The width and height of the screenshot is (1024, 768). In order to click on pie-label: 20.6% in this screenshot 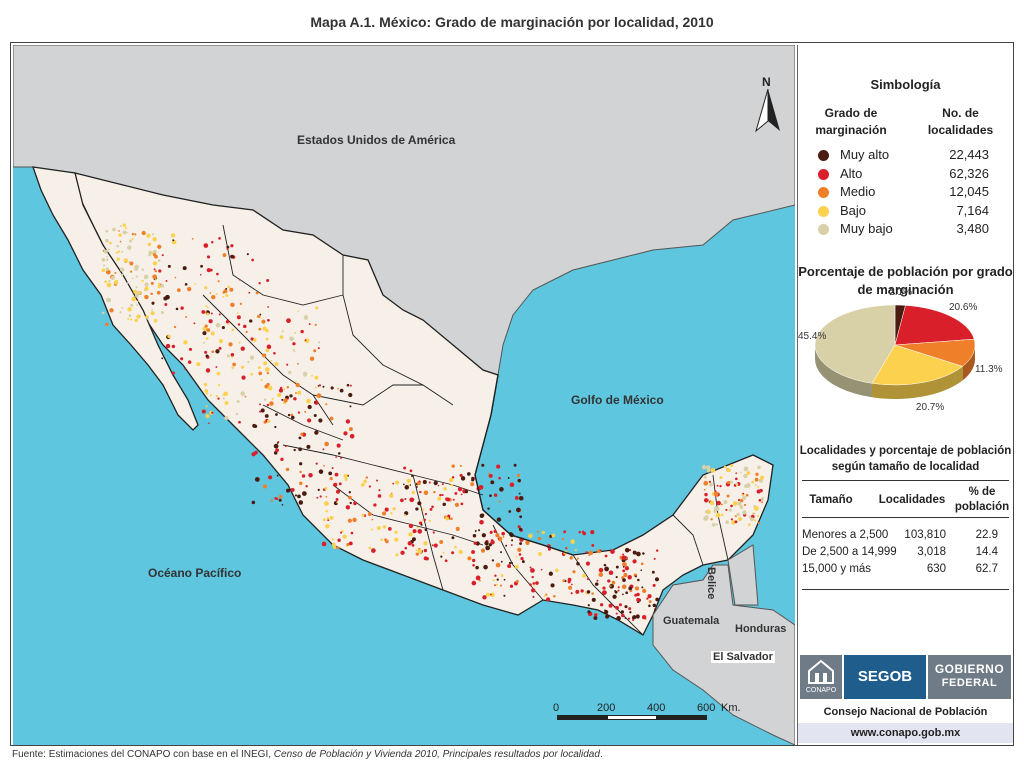, I will do `click(963, 307)`.